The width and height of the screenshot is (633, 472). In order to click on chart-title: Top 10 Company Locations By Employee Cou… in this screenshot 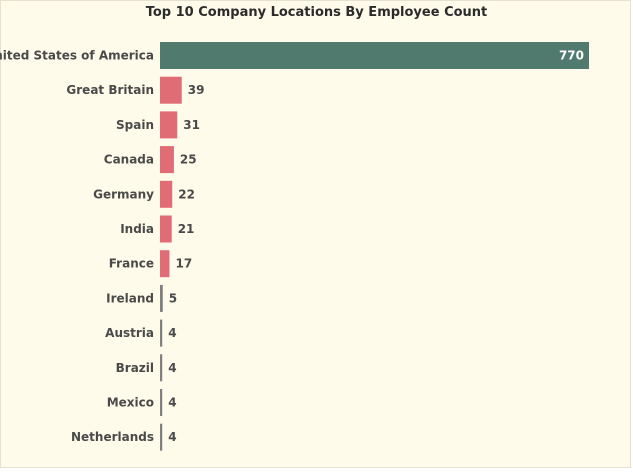, I will do `click(316, 12)`.